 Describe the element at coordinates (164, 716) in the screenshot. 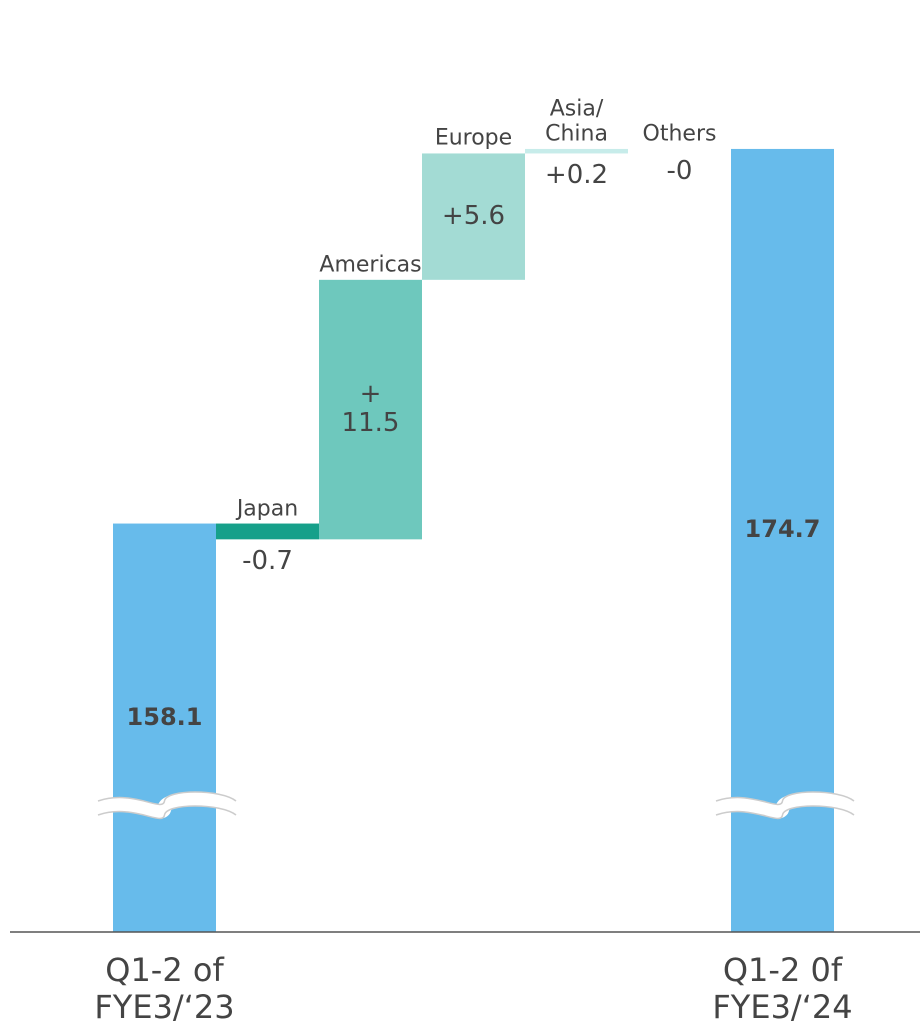

I see `value-label: 158.1` at that location.